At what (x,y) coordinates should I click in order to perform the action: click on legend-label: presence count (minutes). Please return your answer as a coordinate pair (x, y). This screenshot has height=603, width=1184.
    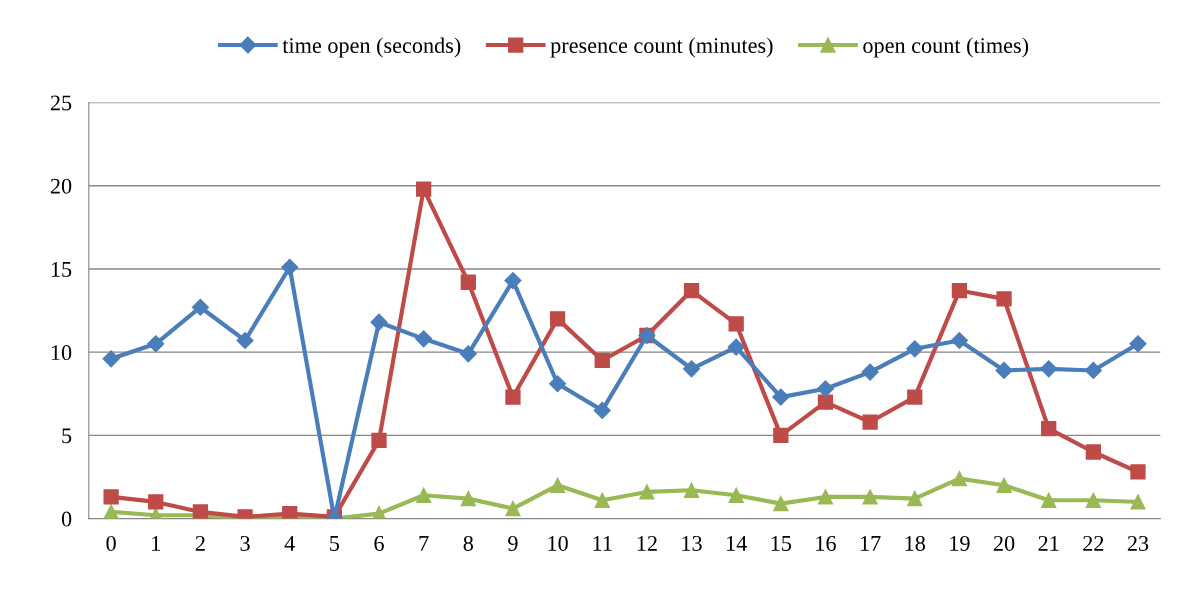
    Looking at the image, I should click on (661, 47).